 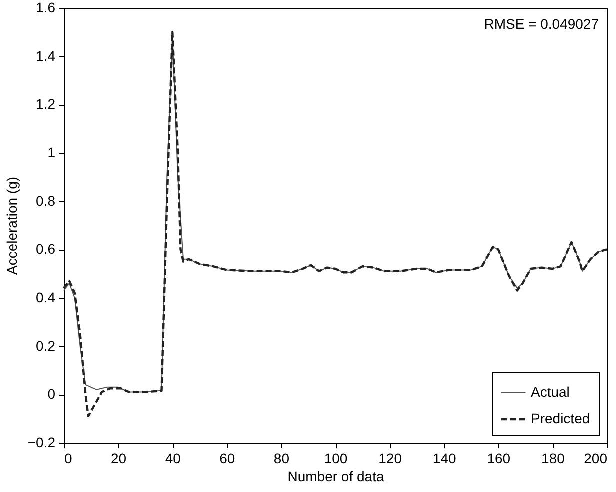 I want to click on x-tick-label: 80, so click(x=282, y=458).